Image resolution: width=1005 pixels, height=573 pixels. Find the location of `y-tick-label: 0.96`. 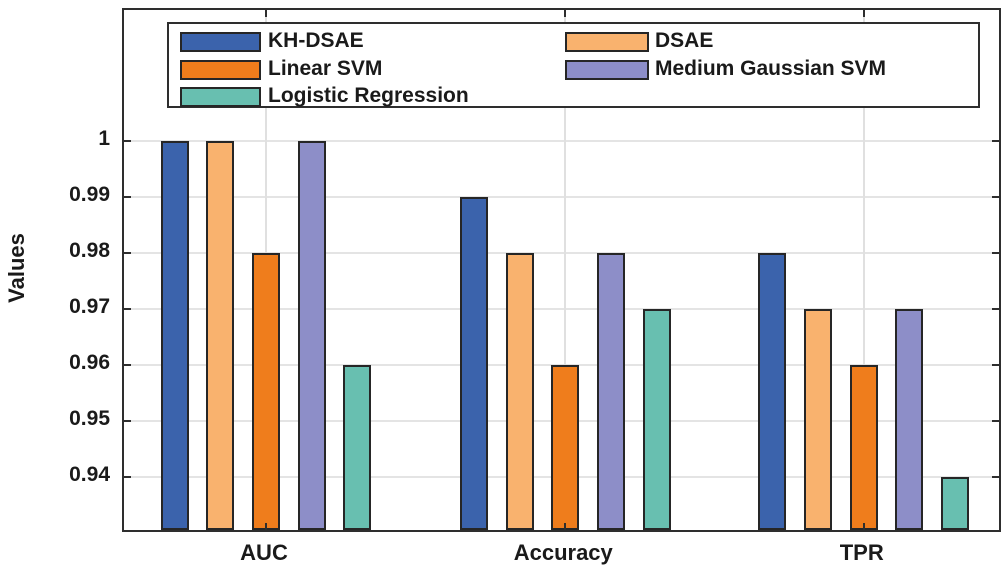

y-tick-label: 0.96 is located at coordinates (89, 363).